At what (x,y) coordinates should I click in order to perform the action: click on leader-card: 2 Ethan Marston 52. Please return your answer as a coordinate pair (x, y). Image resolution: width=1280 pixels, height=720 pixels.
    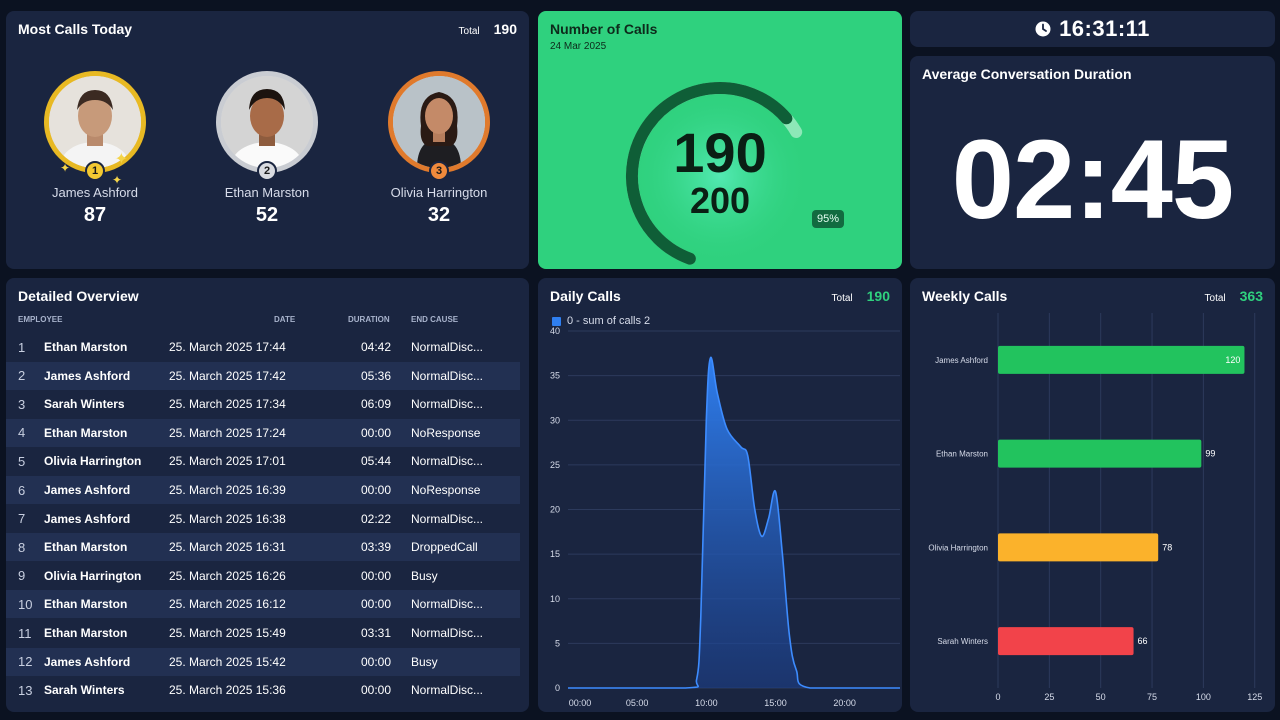
    Looking at the image, I should click on (267, 149).